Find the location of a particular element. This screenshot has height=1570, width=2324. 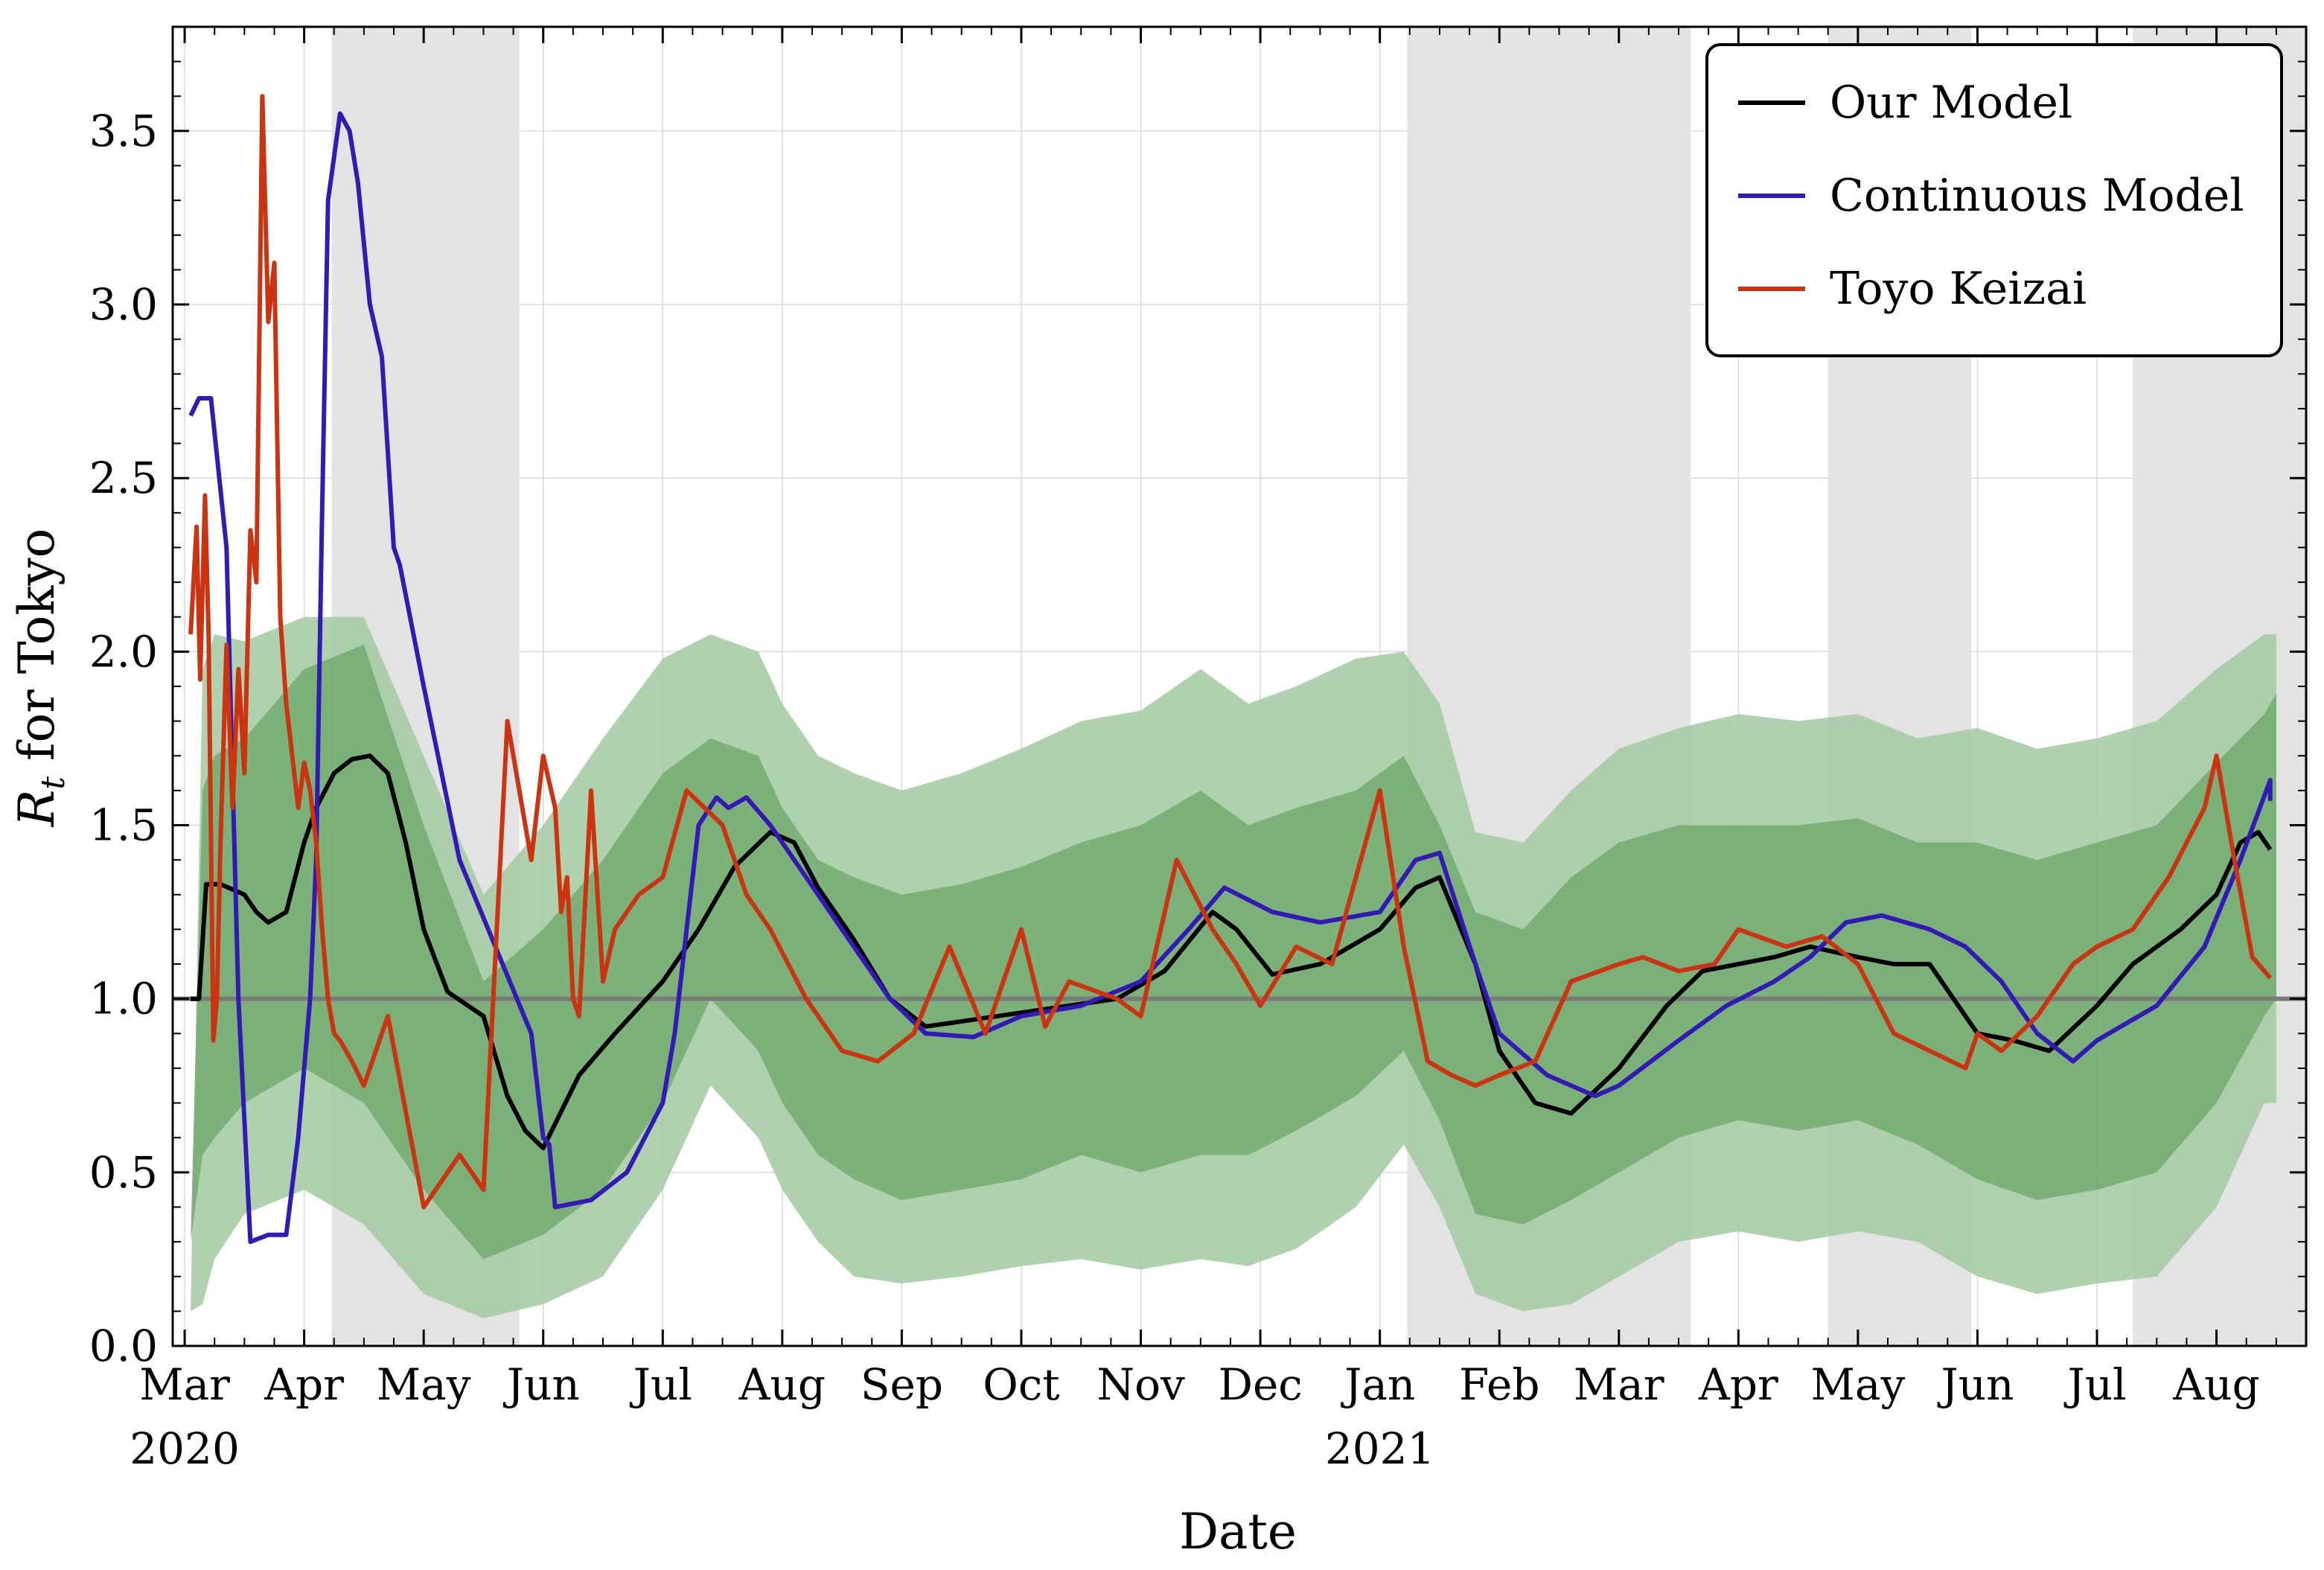

y-axis-title: Rt for Tokyo is located at coordinates (40, 679).